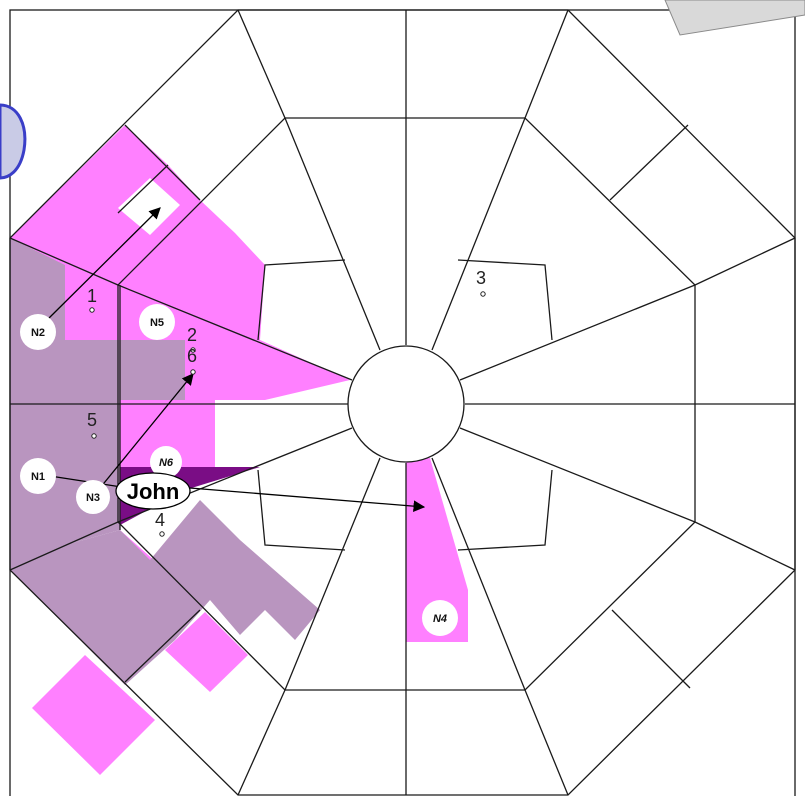 The height and width of the screenshot is (796, 805). I want to click on svg-text: N6, so click(166, 463).